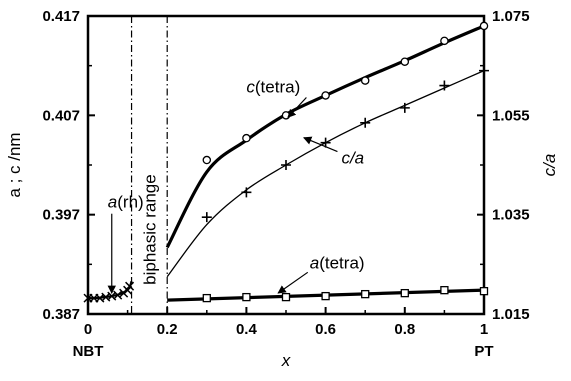 The image size is (571, 381). Describe the element at coordinates (549, 165) in the screenshot. I see `y-right-axis-title: c/a` at that location.